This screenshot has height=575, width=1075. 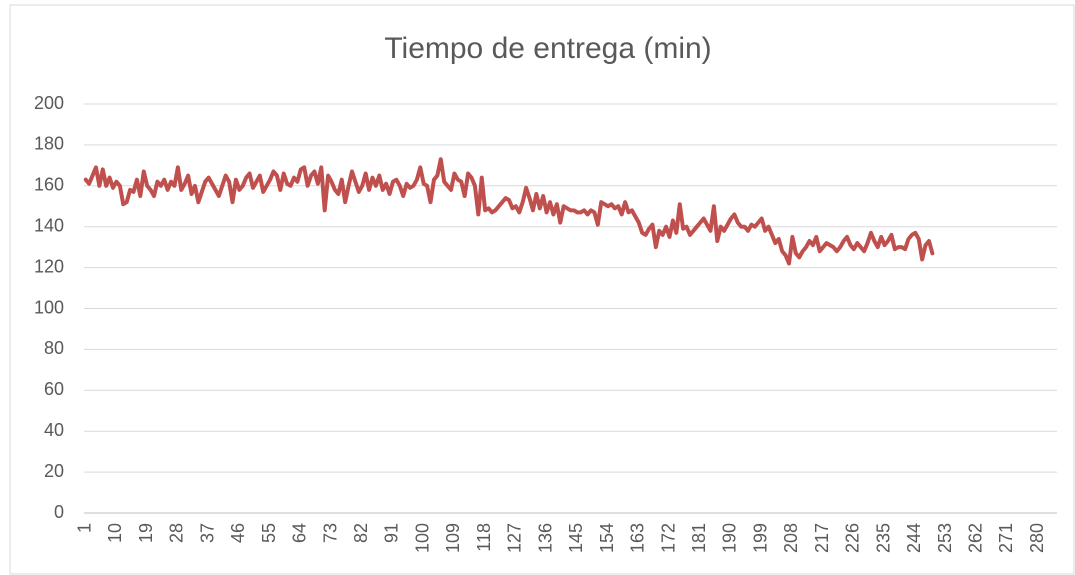 I want to click on x-tick-label: 271, so click(x=1006, y=538).